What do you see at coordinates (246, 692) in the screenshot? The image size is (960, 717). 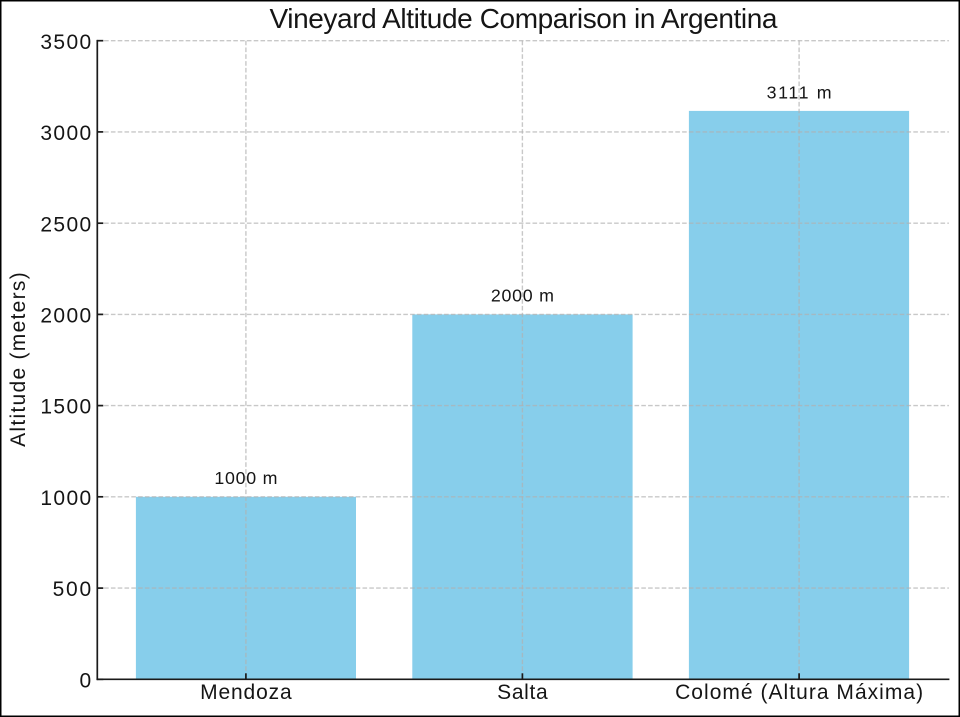 I see `svg-text: Mendoza` at bounding box center [246, 692].